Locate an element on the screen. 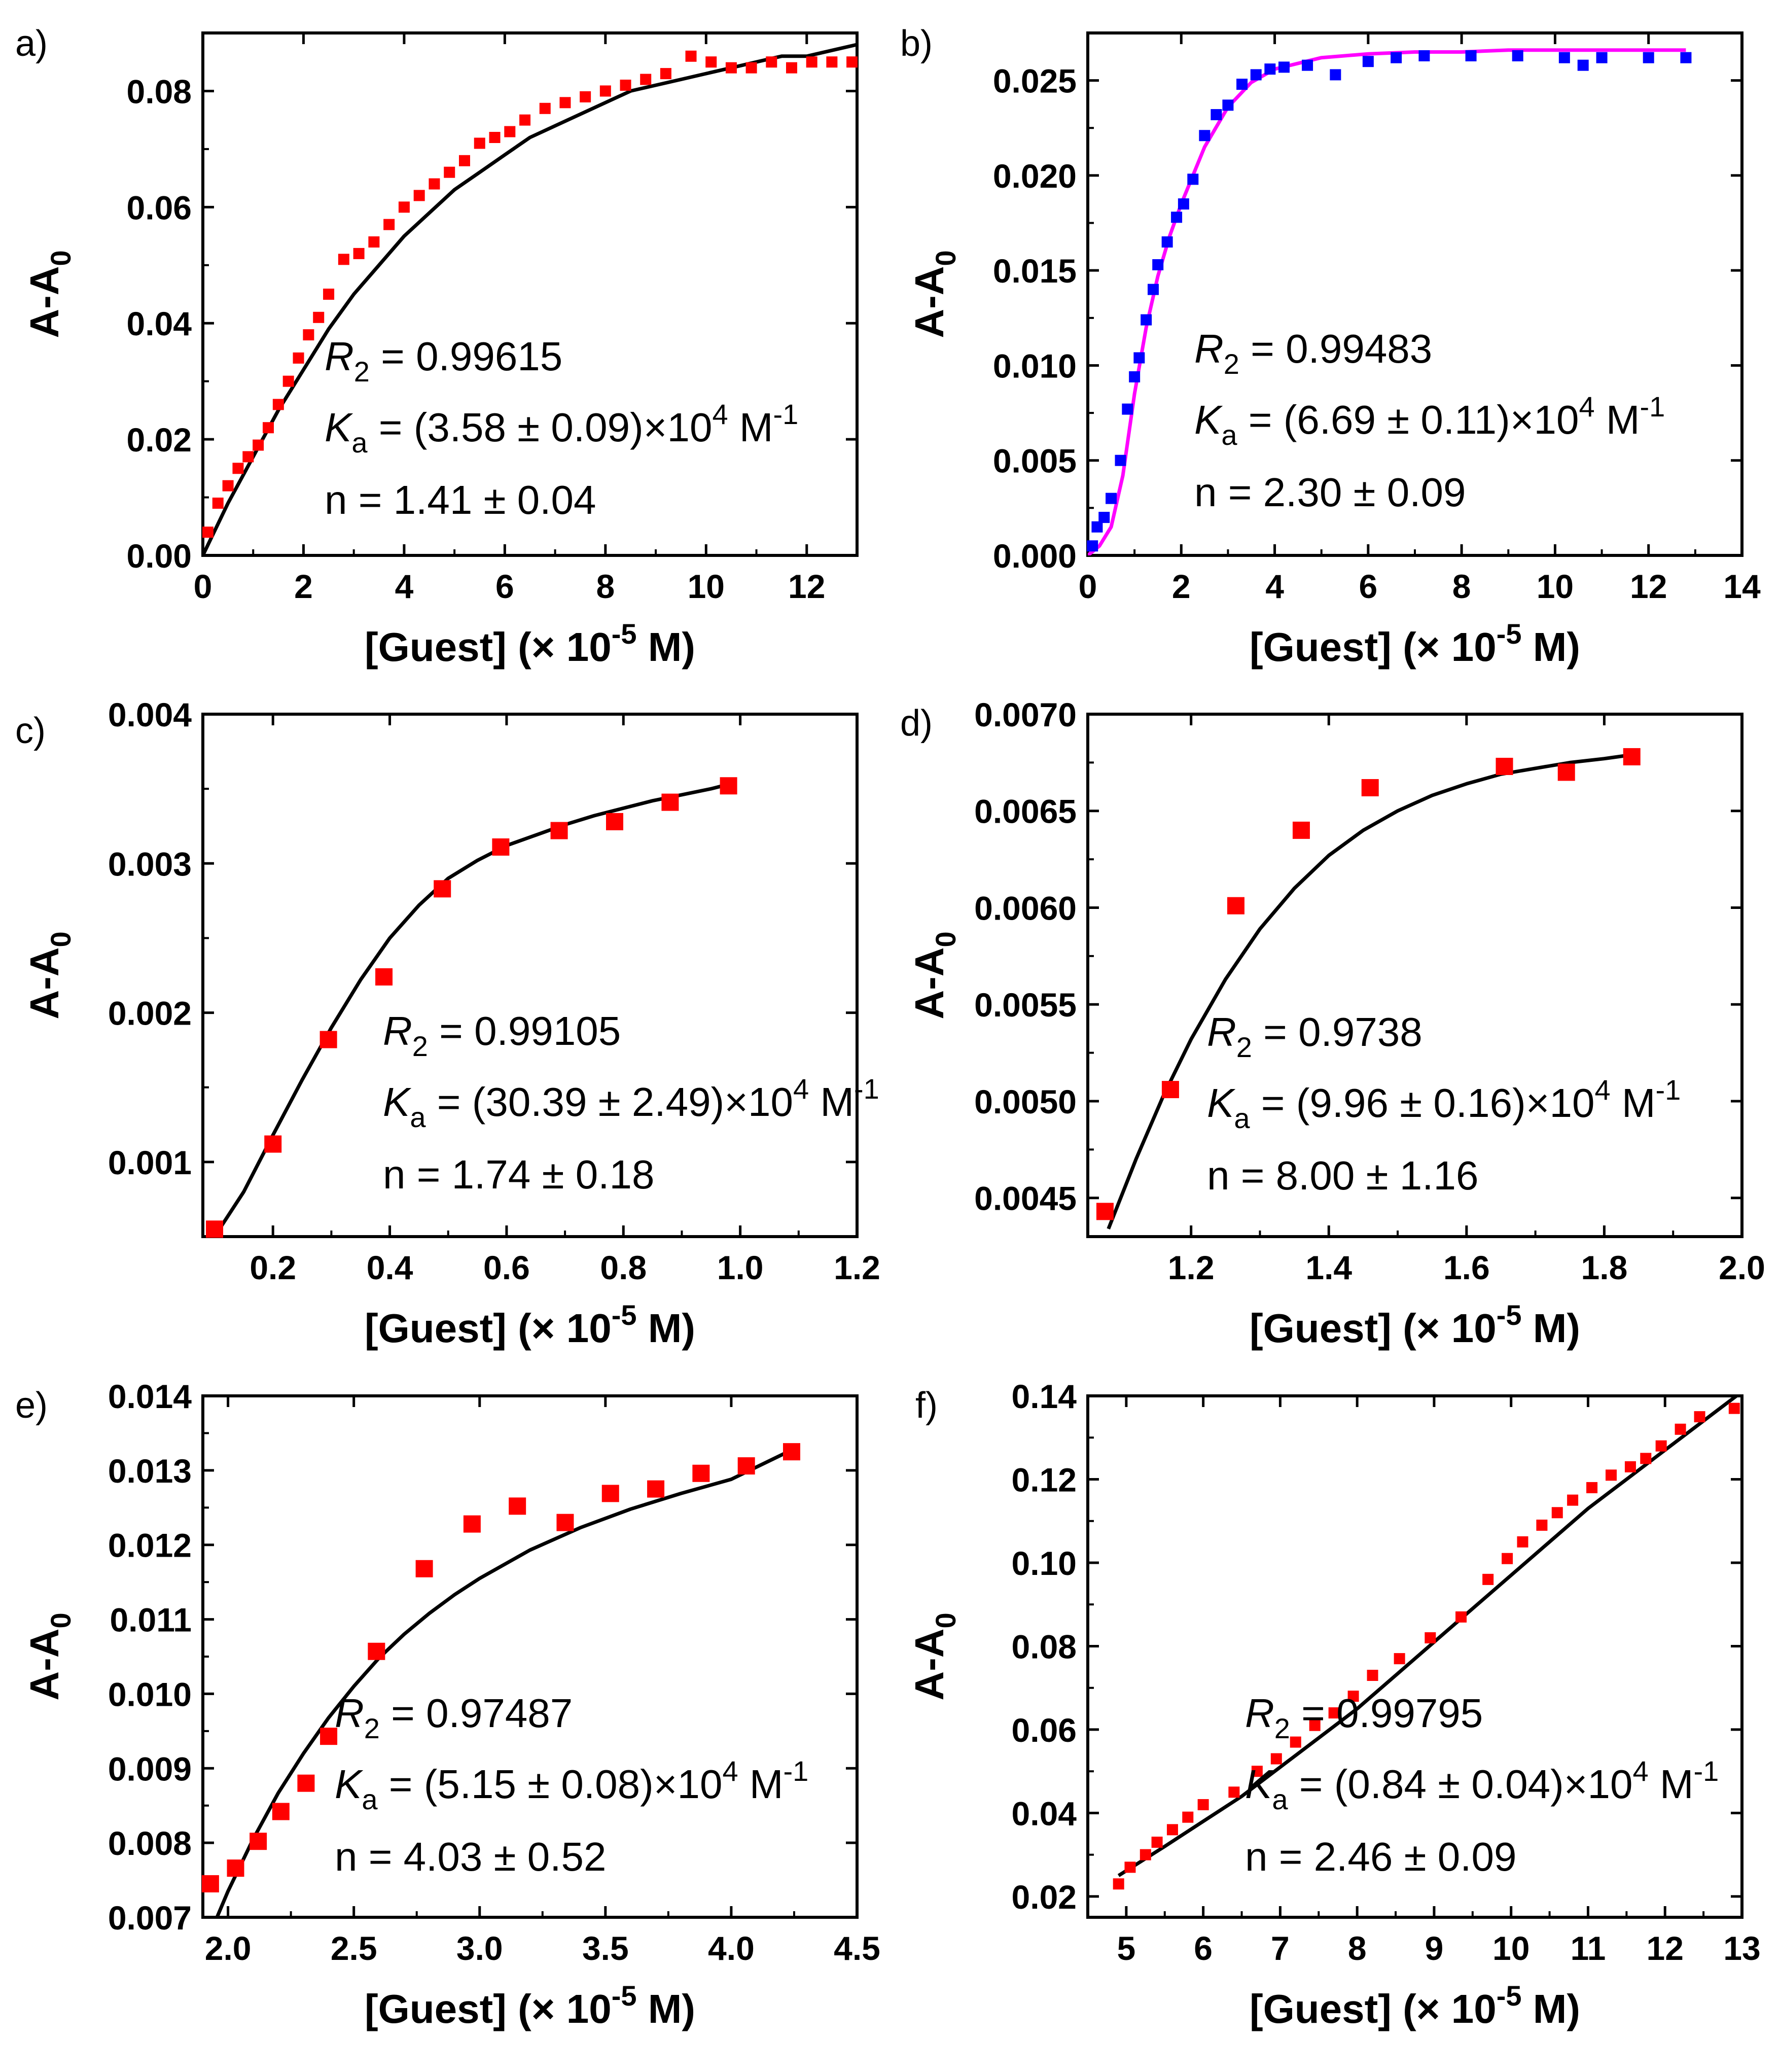 The image size is (1779, 2072). x-tick-label: 1.2 is located at coordinates (1192, 1267).